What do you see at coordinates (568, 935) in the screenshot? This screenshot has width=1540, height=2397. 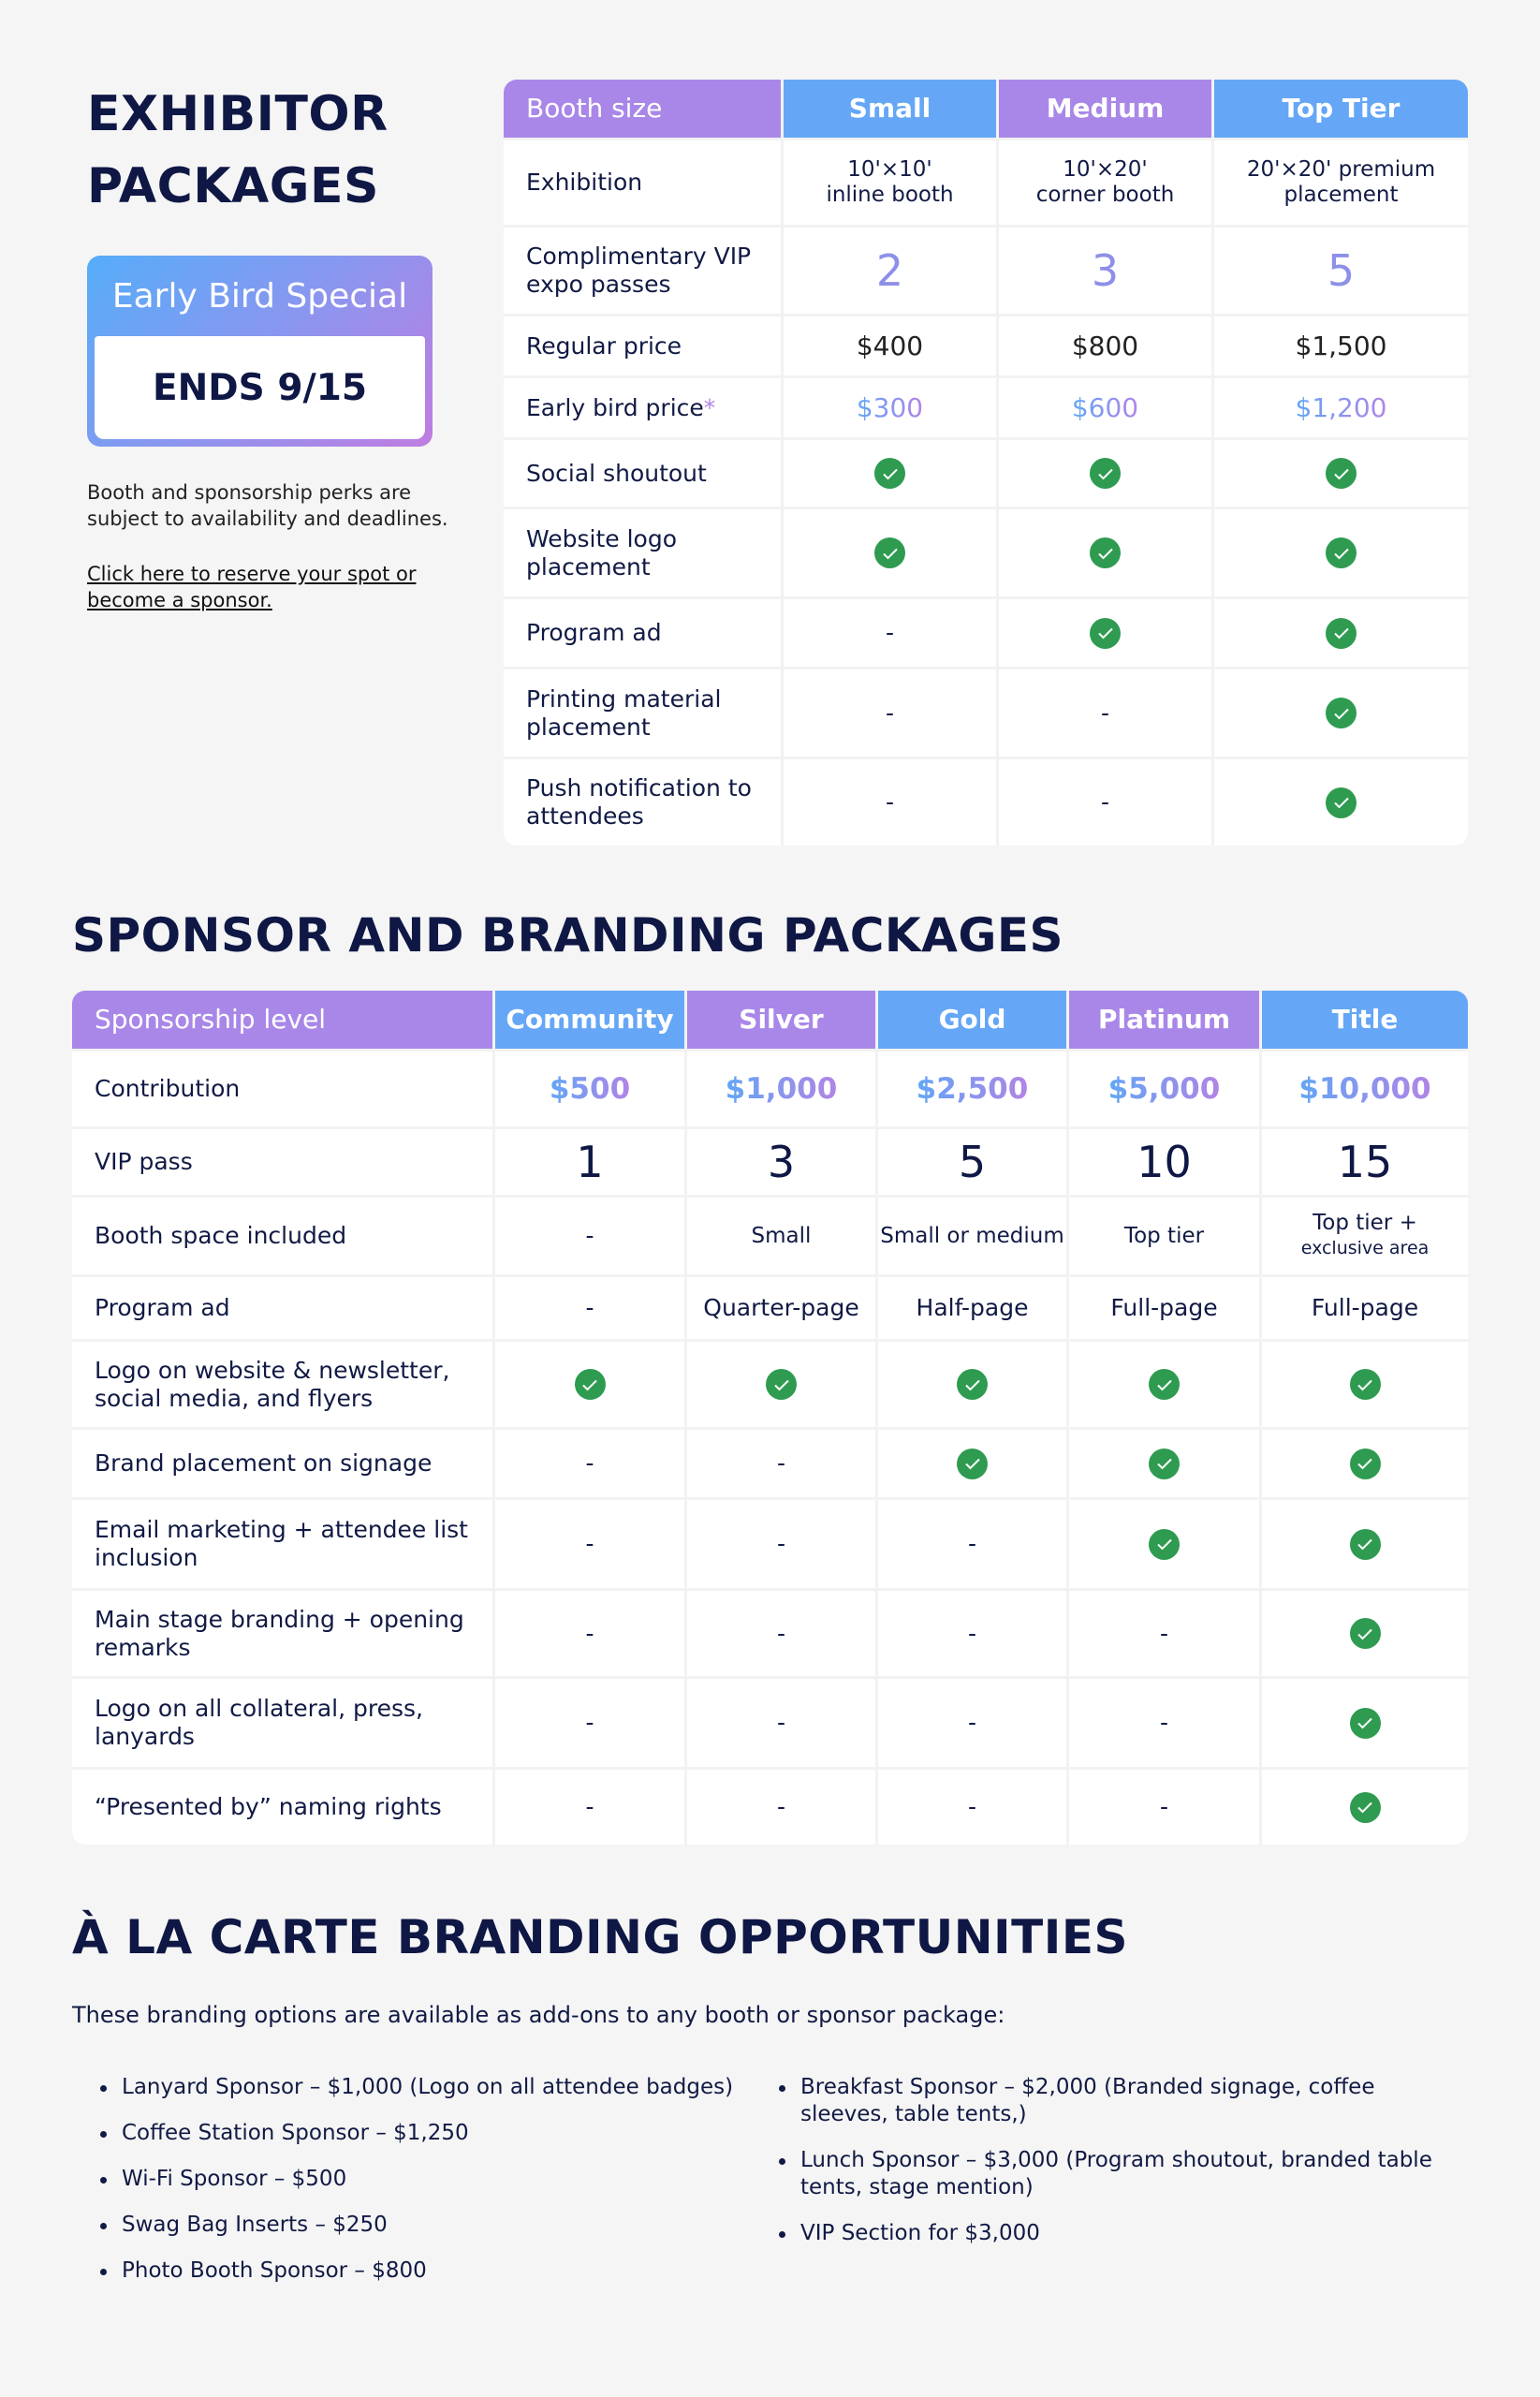 I see `sponsor-title: SPONSOR AND BRANDING PACKAGES` at bounding box center [568, 935].